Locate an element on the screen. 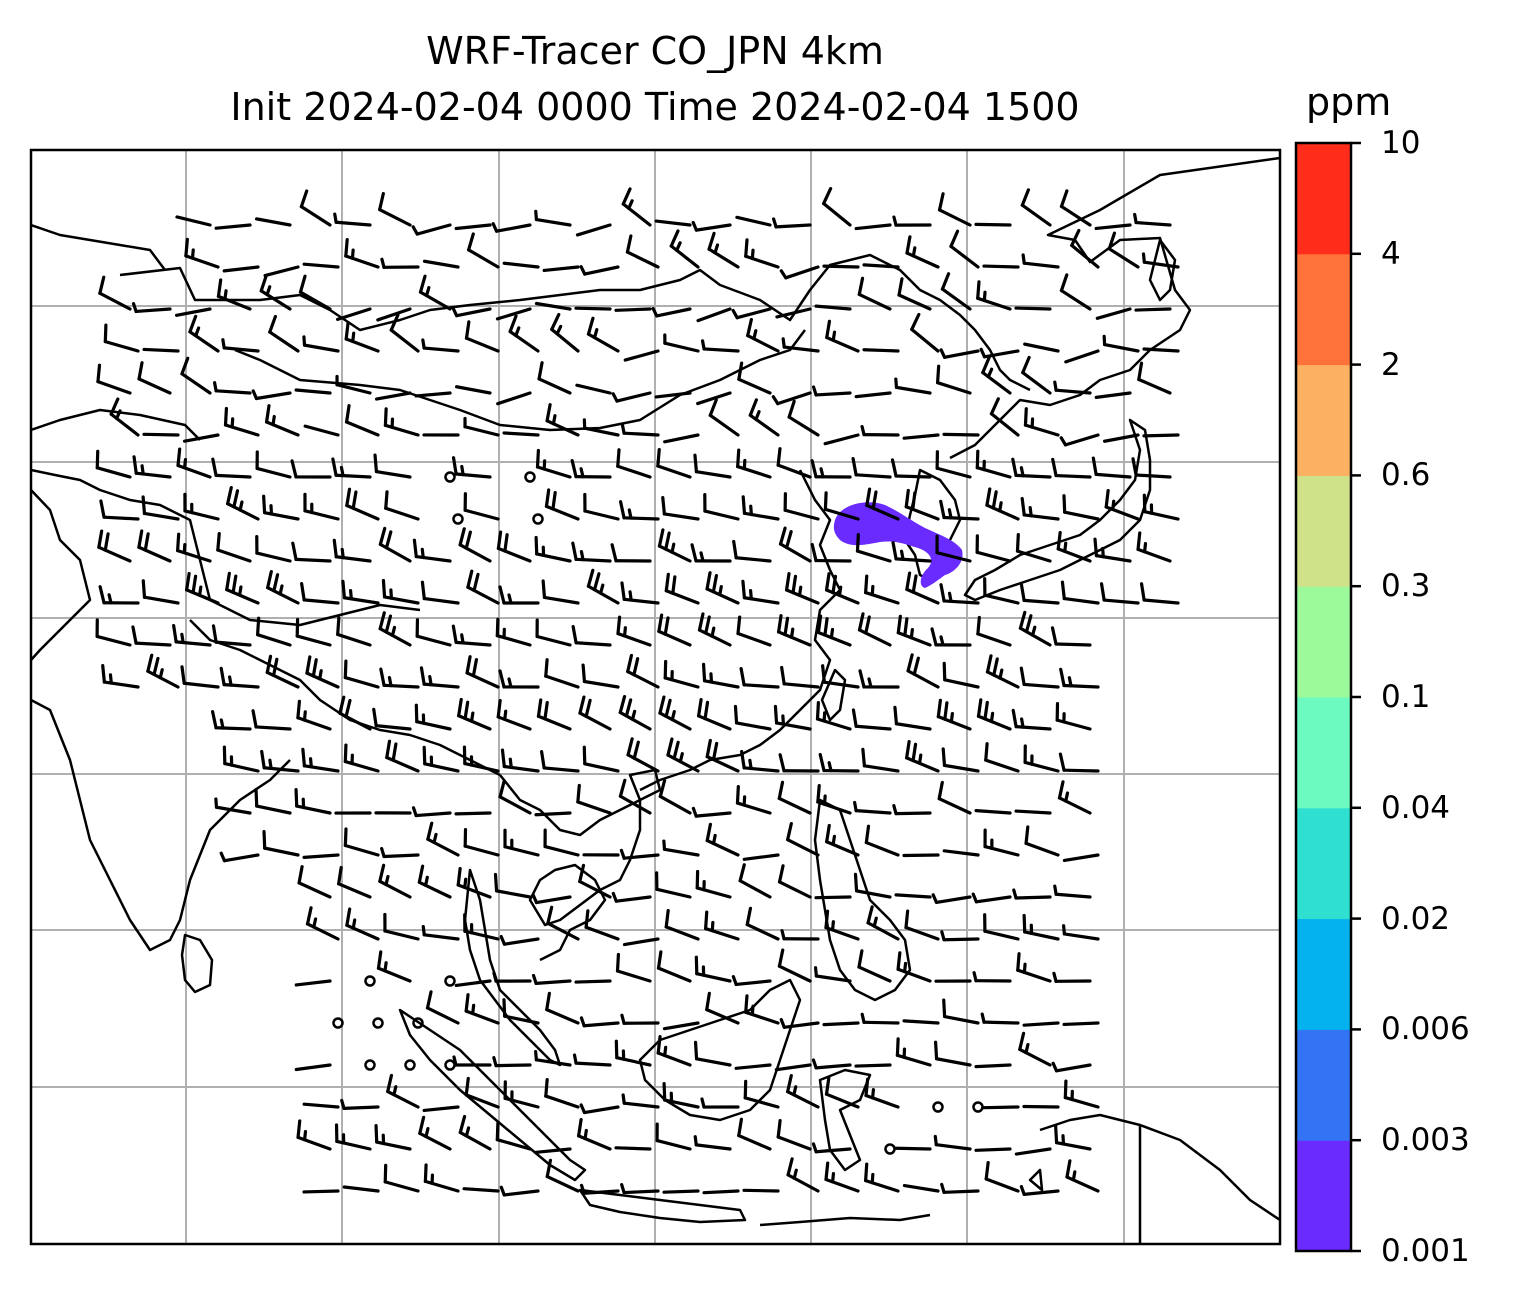  colorbar-swatch is located at coordinates (1323, 420).